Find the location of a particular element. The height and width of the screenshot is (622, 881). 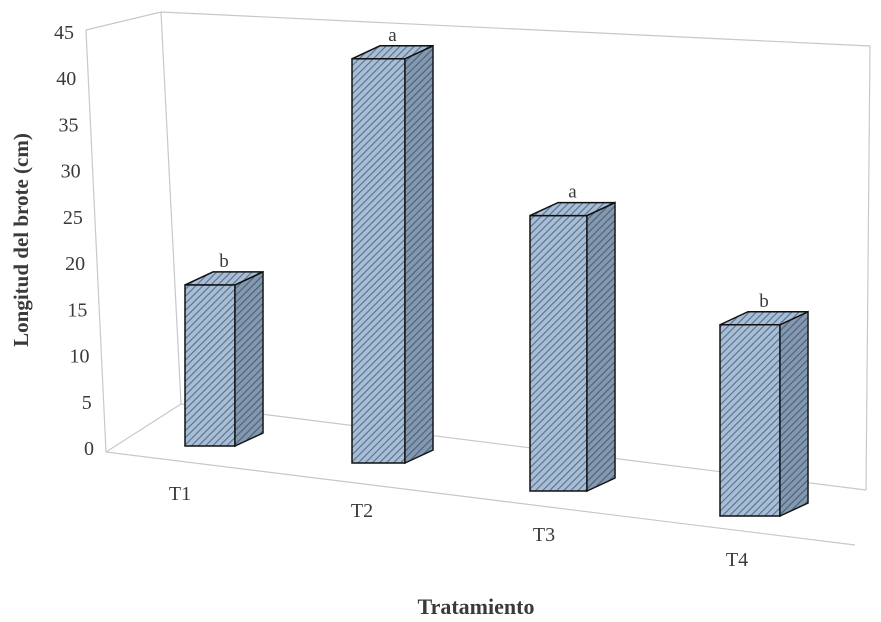

x-tick-label: T4 is located at coordinates (737, 560).